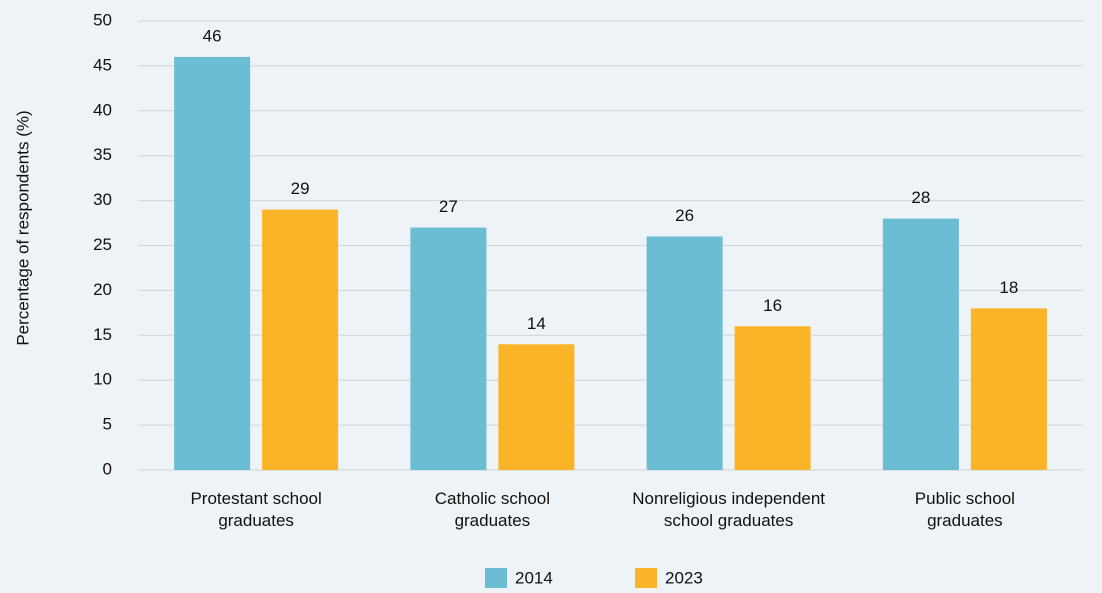 This screenshot has width=1102, height=593. What do you see at coordinates (492, 509) in the screenshot?
I see `x-tick-label: Catholic school graduates` at bounding box center [492, 509].